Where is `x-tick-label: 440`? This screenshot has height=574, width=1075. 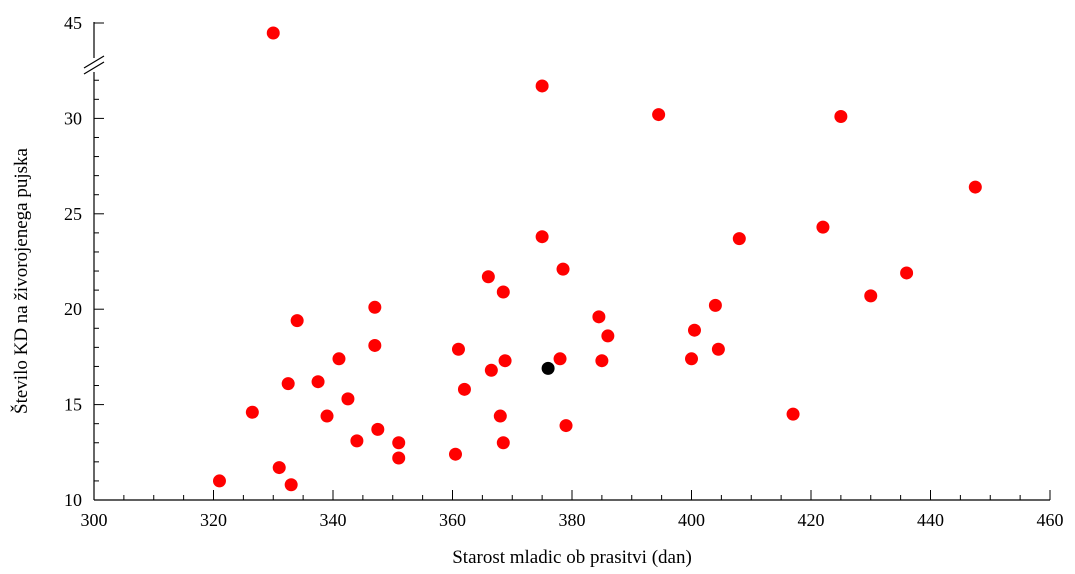
x-tick-label: 440 is located at coordinates (930, 520).